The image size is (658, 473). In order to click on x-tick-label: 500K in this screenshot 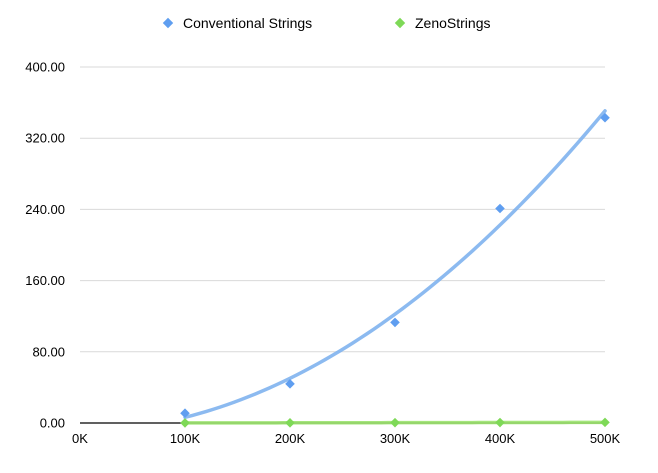, I will do `click(605, 438)`.